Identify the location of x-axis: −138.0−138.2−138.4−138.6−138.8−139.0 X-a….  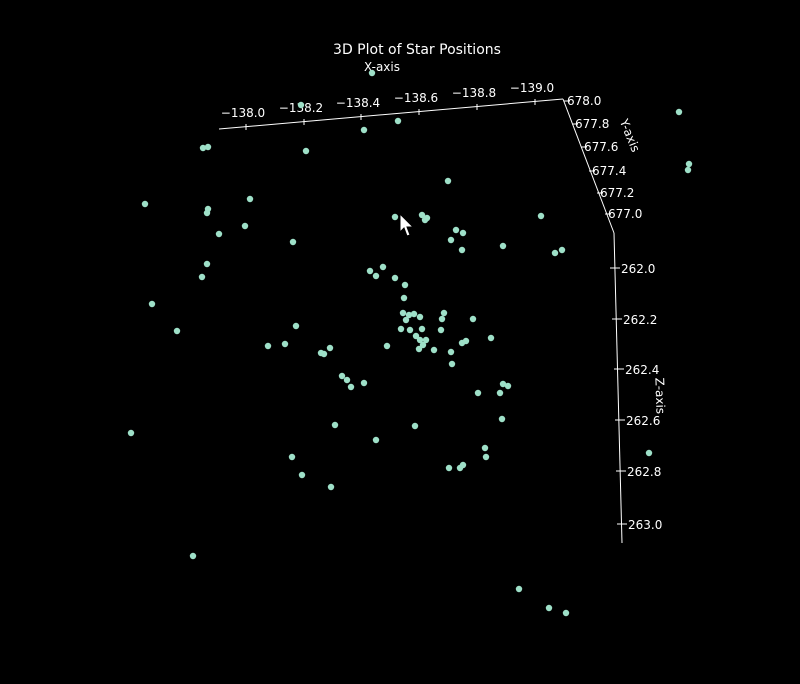
(391, 95).